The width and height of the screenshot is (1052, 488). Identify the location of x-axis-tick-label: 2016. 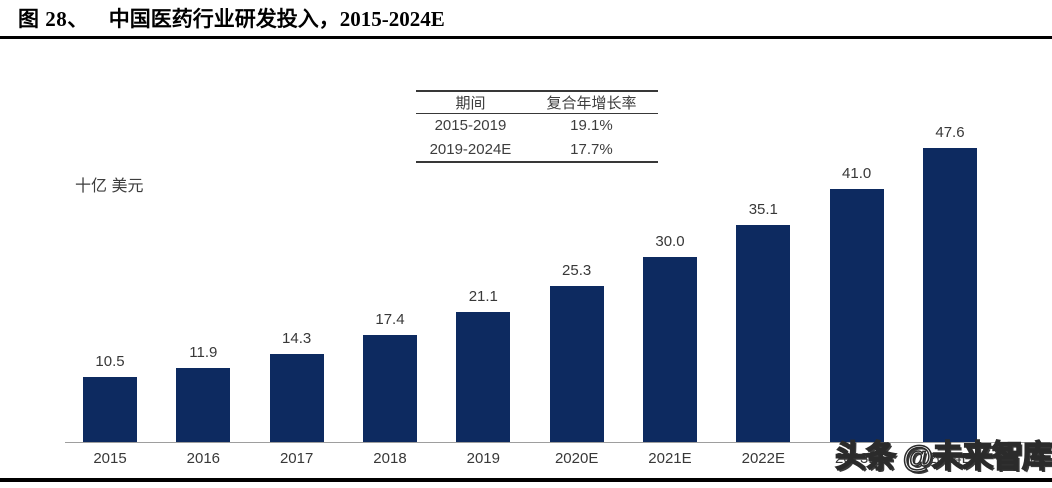
(203, 458).